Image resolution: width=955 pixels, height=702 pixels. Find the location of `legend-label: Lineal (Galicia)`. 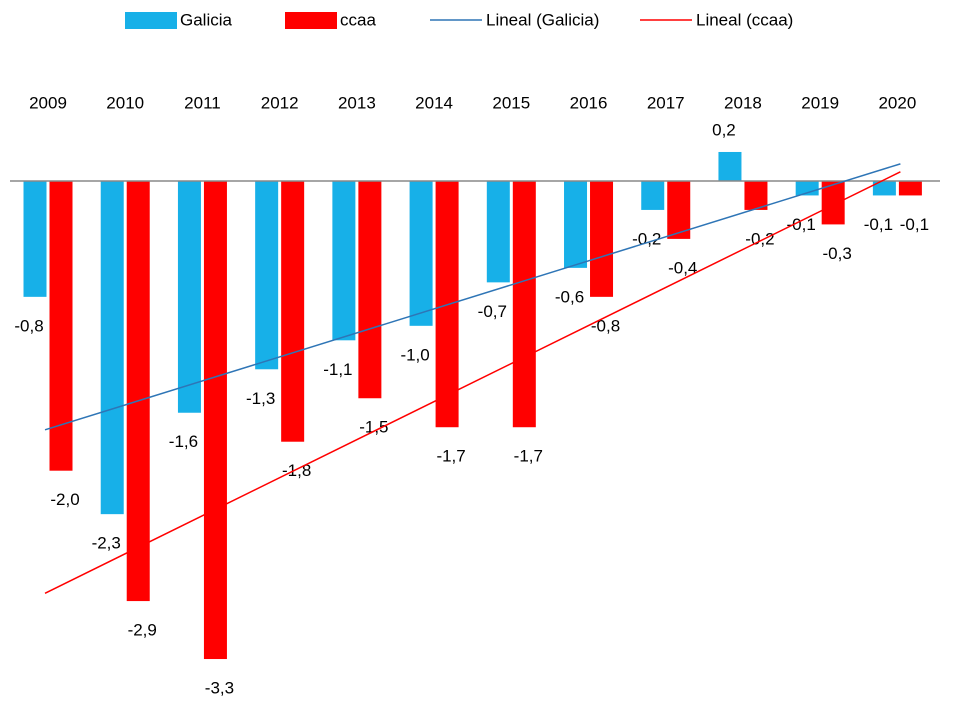

legend-label: Lineal (Galicia) is located at coordinates (542, 19).